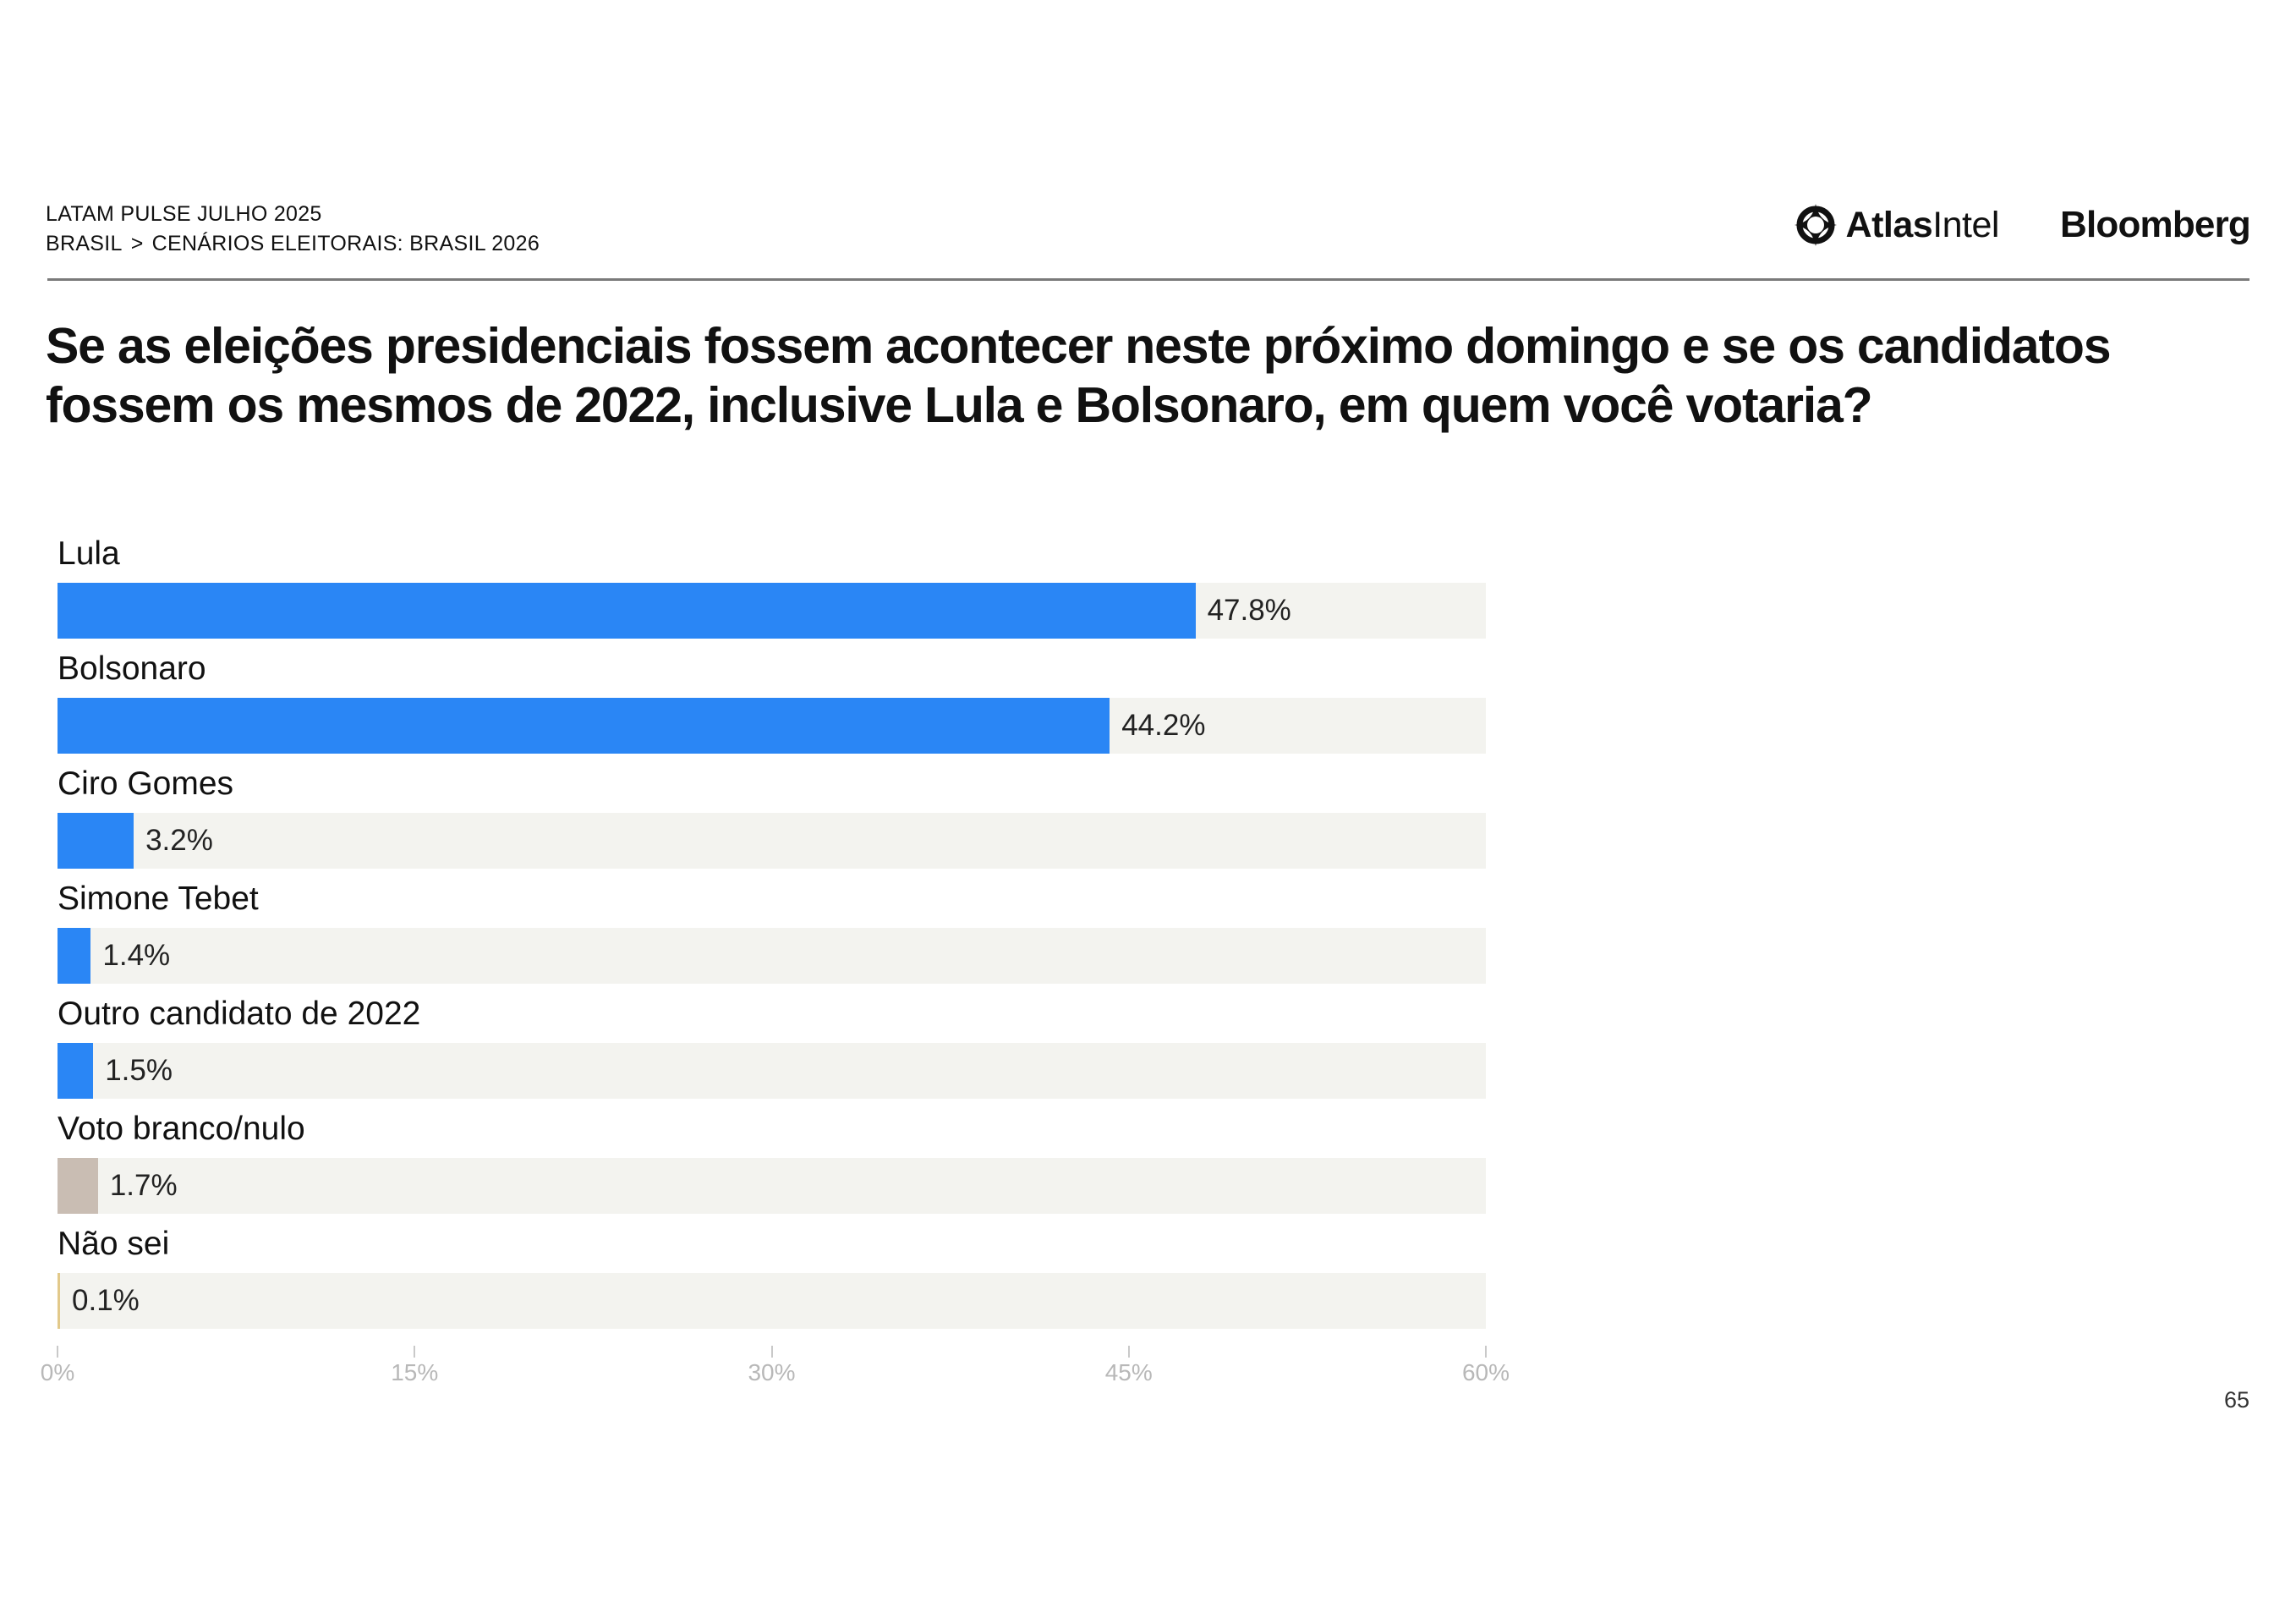  Describe the element at coordinates (96, 841) in the screenshot. I see `bar-ciro-gomes` at that location.